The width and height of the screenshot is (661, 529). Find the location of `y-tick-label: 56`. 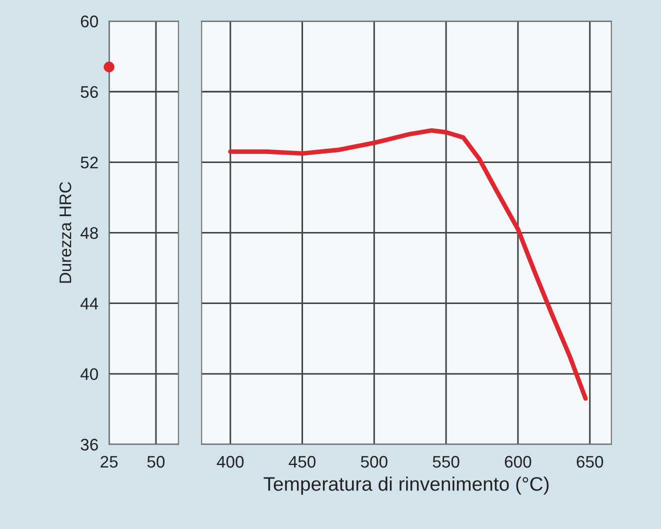

y-tick-label: 56 is located at coordinates (89, 92).